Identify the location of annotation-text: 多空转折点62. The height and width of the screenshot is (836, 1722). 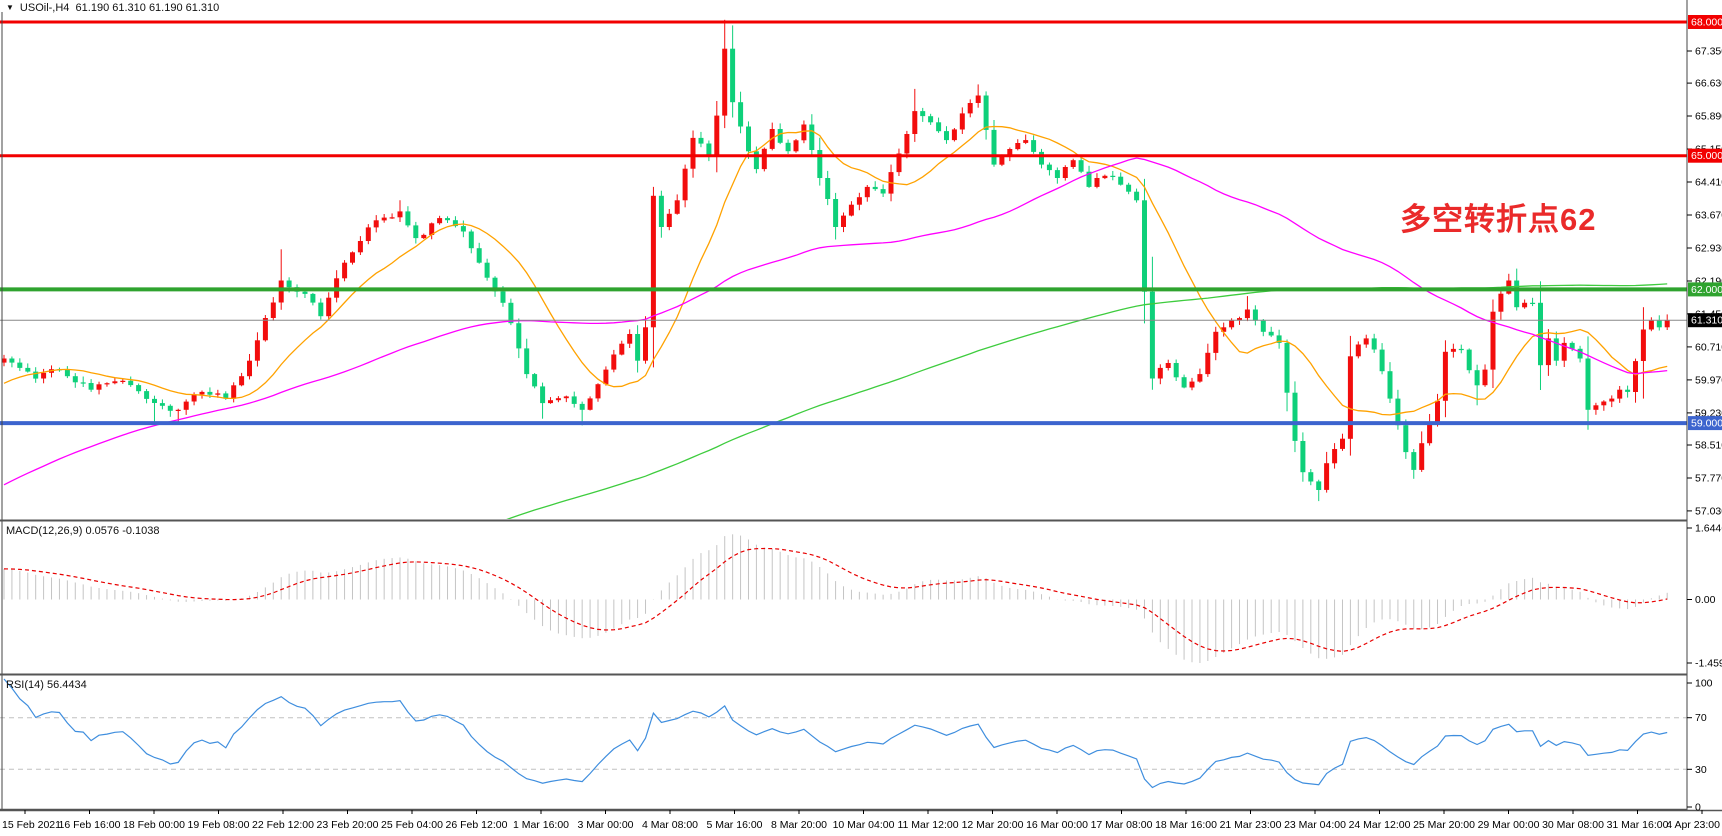
(1498, 219).